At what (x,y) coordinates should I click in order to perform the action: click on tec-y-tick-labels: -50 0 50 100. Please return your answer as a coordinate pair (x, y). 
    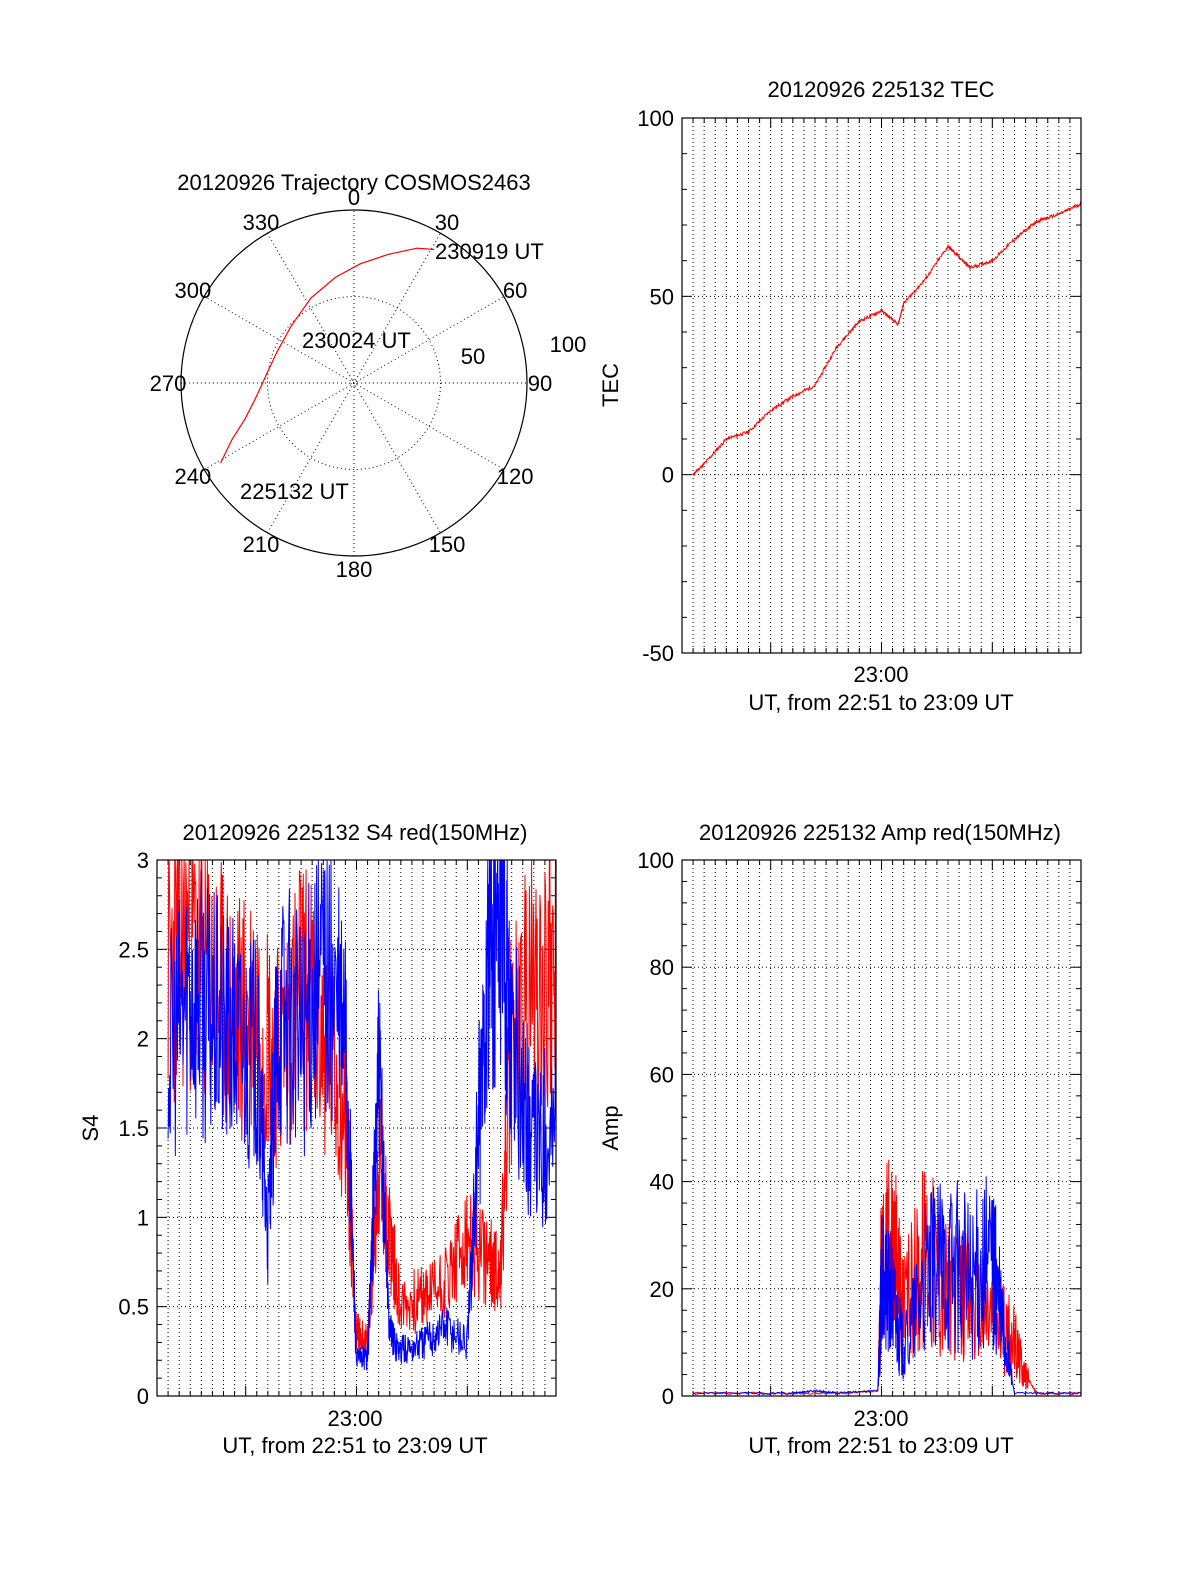
    Looking at the image, I should click on (655, 386).